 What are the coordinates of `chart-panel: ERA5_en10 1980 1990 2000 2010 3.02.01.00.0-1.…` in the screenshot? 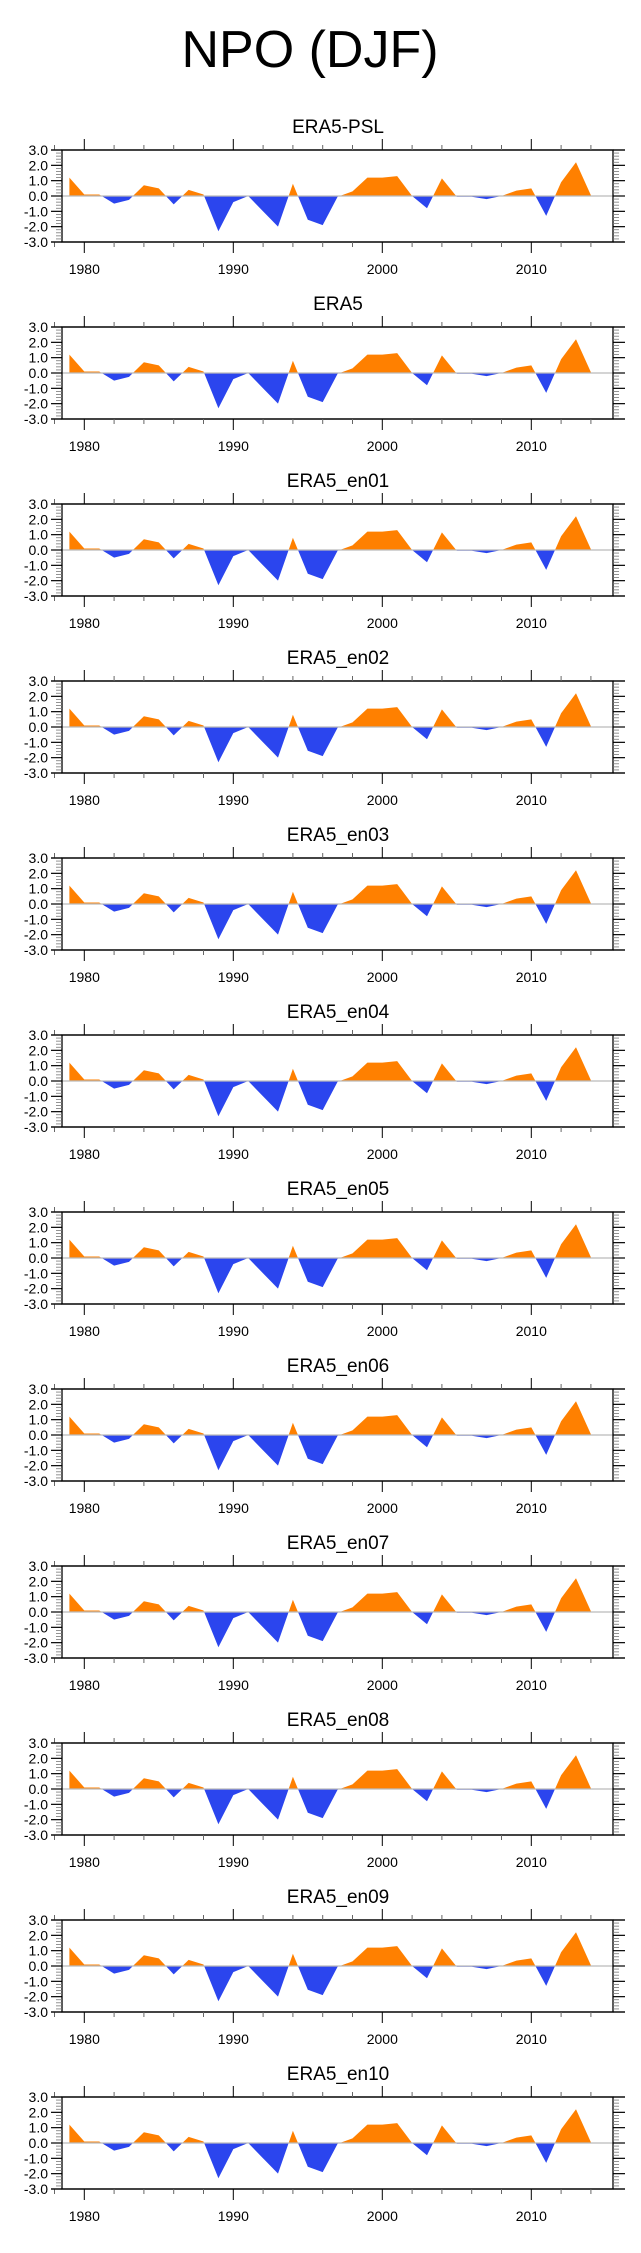 It's located at (324, 2144).